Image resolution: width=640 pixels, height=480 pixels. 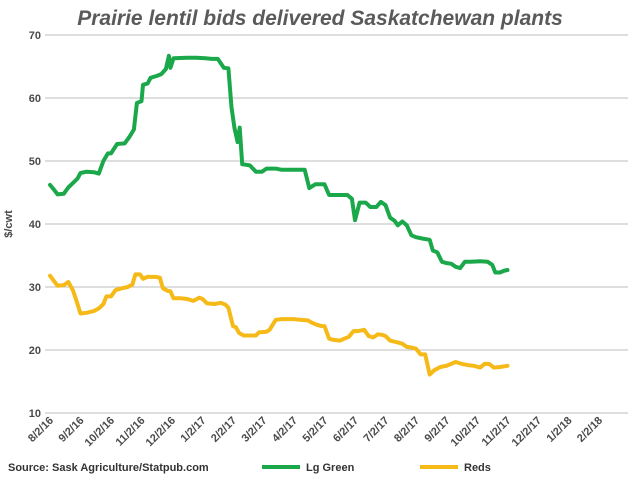 I want to click on x-tick: 3/2/17, so click(x=255, y=430).